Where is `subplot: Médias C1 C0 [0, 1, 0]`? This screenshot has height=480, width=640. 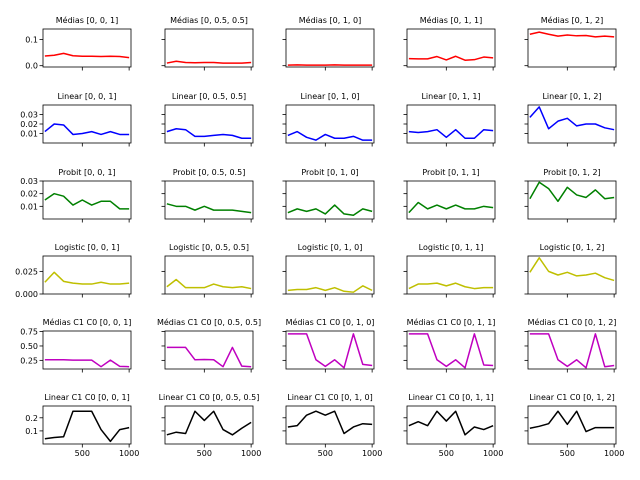 subplot: Médias C1 C0 [0, 1, 0] is located at coordinates (328, 345).